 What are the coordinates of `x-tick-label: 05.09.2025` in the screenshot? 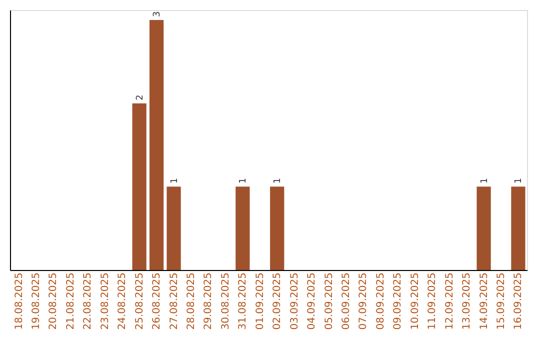 It's located at (329, 301).